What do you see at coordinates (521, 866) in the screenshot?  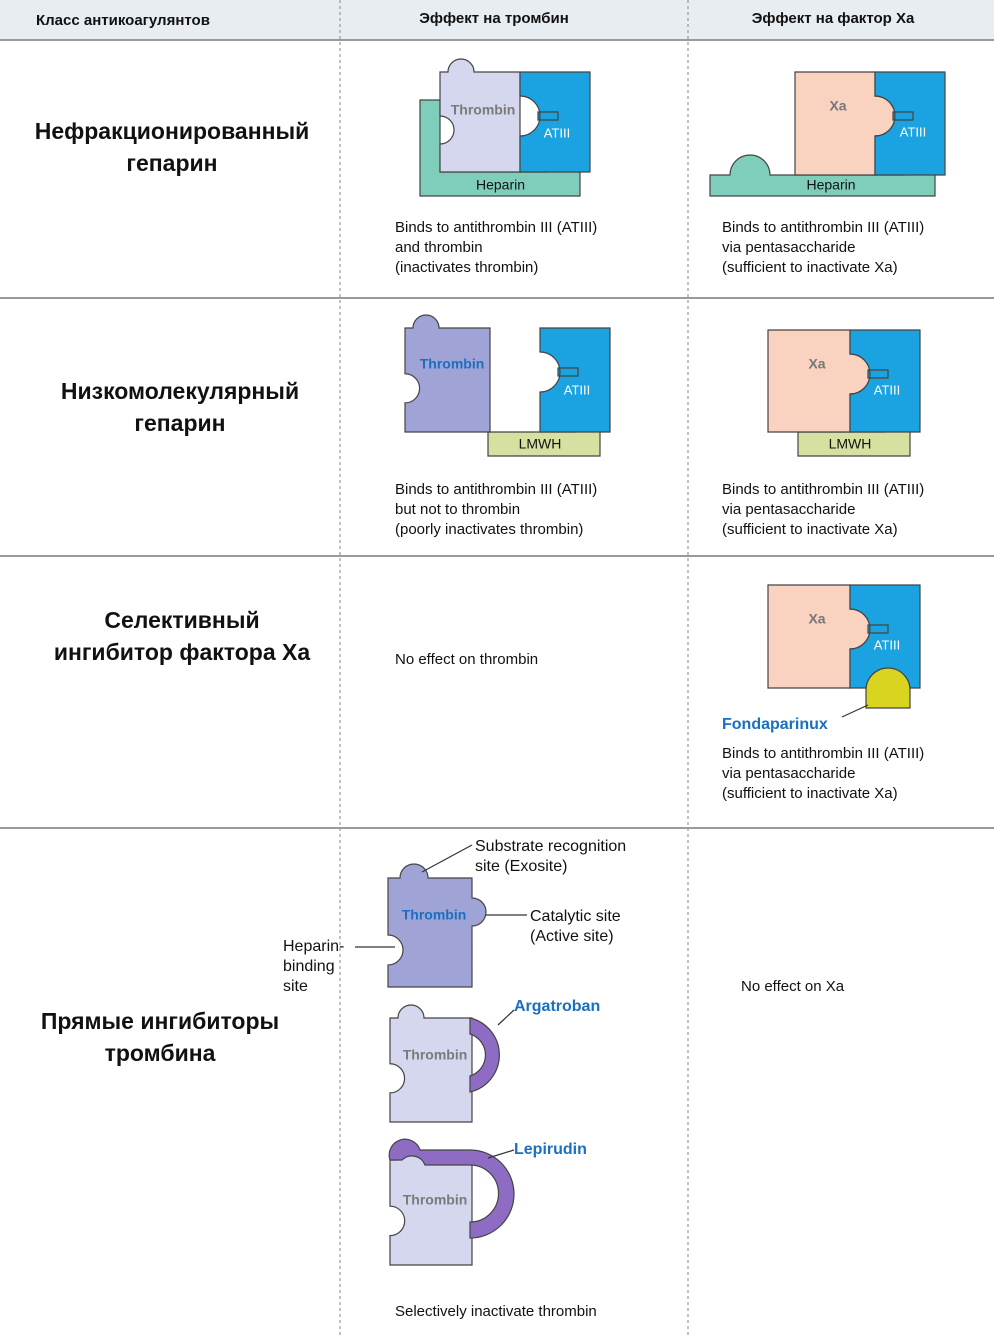 I see `label: site (Exosite)` at bounding box center [521, 866].